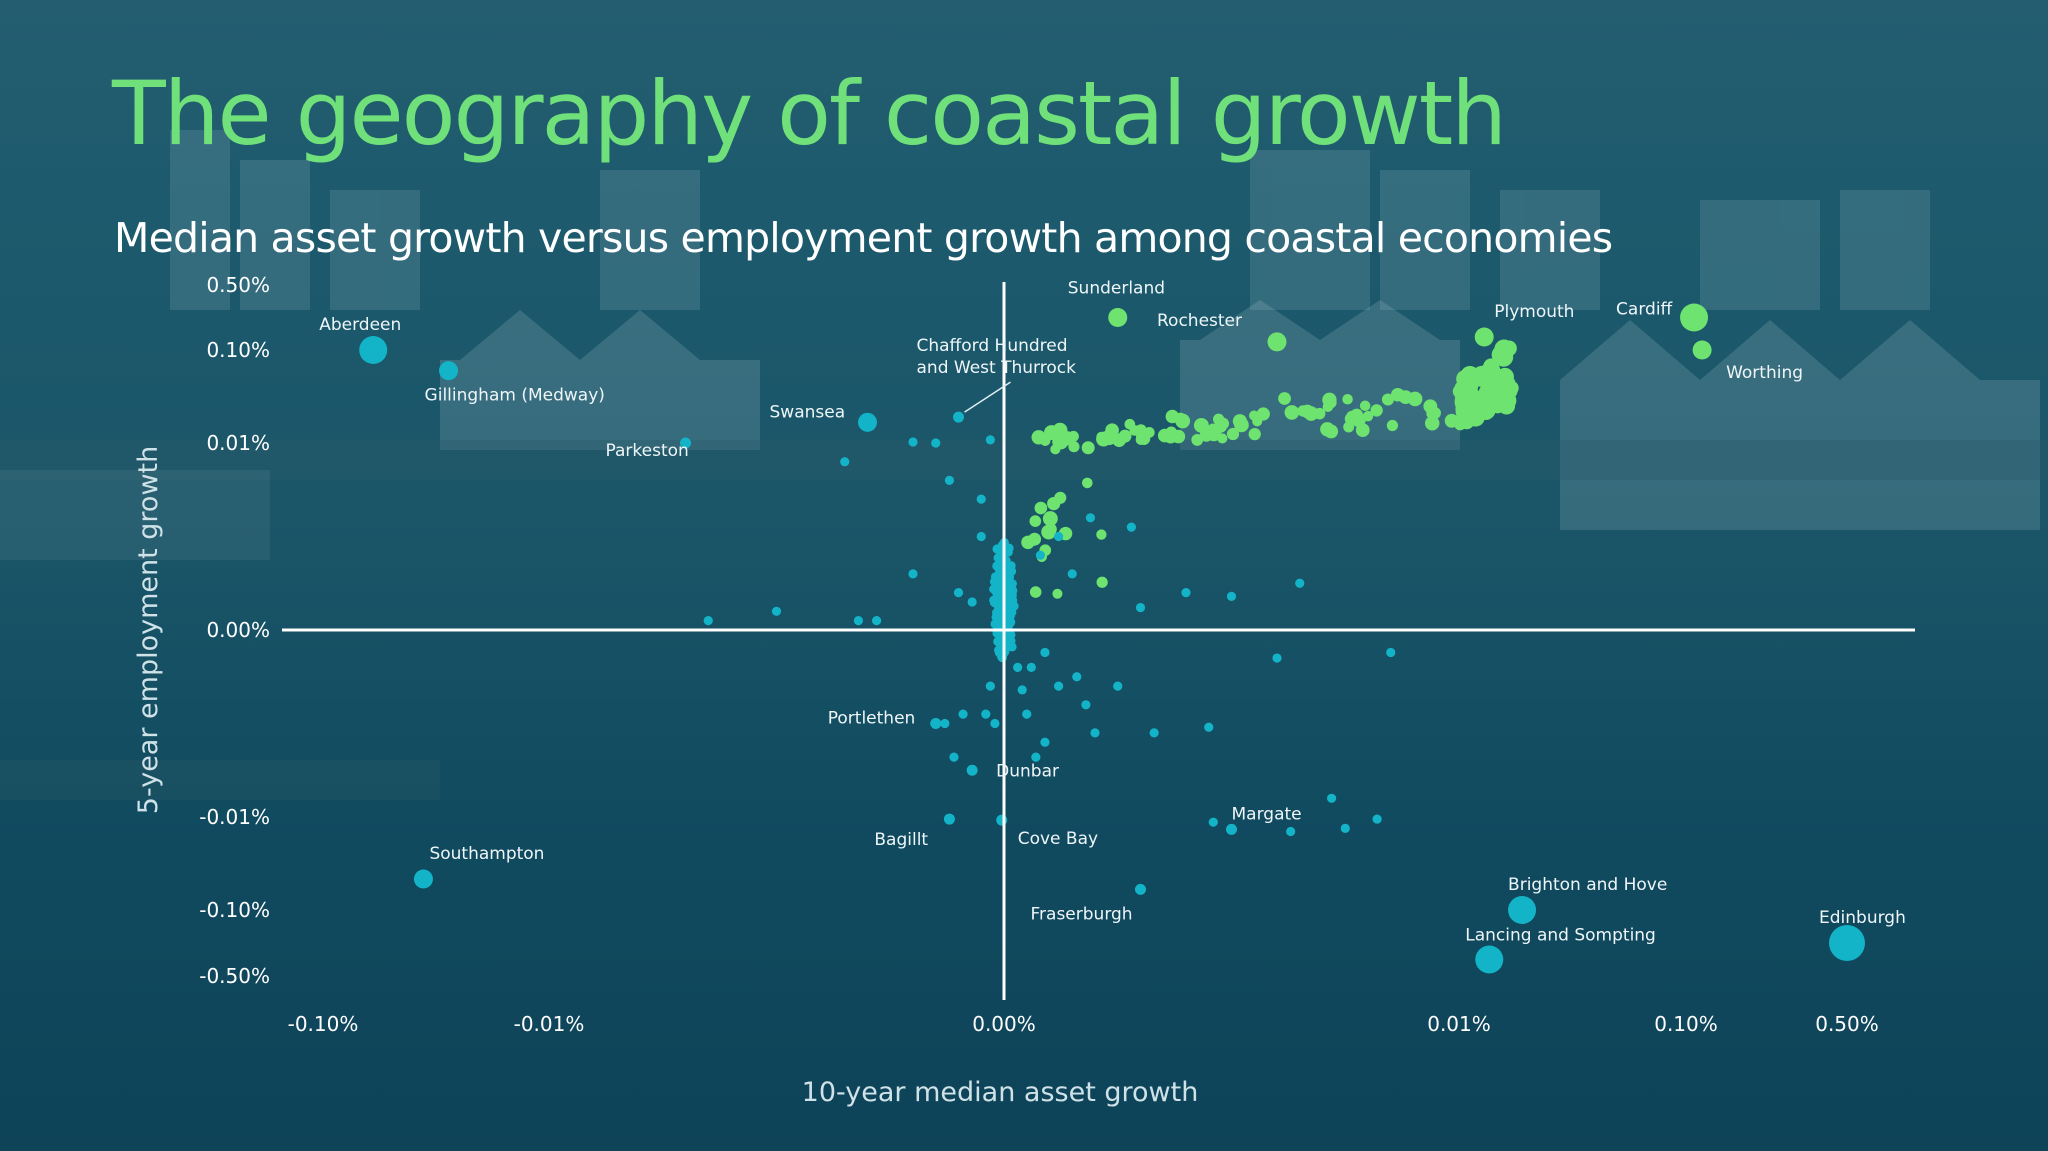 This screenshot has height=1151, width=2048. Describe the element at coordinates (1000, 1092) in the screenshot. I see `x-axis-title: 10-year median asset growth` at that location.